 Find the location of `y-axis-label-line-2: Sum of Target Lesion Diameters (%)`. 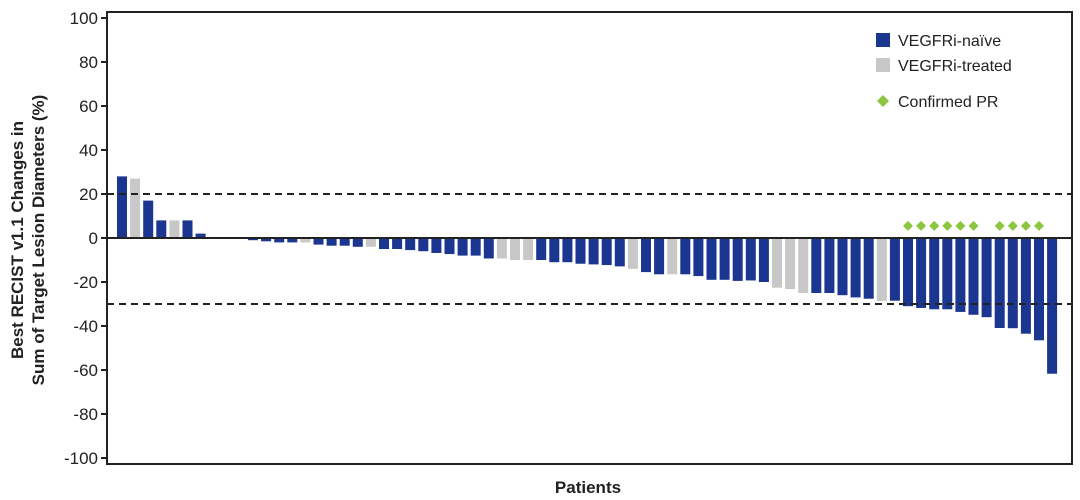

y-axis-label-line-2: Sum of Target Lesion Diameters (%) is located at coordinates (38, 240).